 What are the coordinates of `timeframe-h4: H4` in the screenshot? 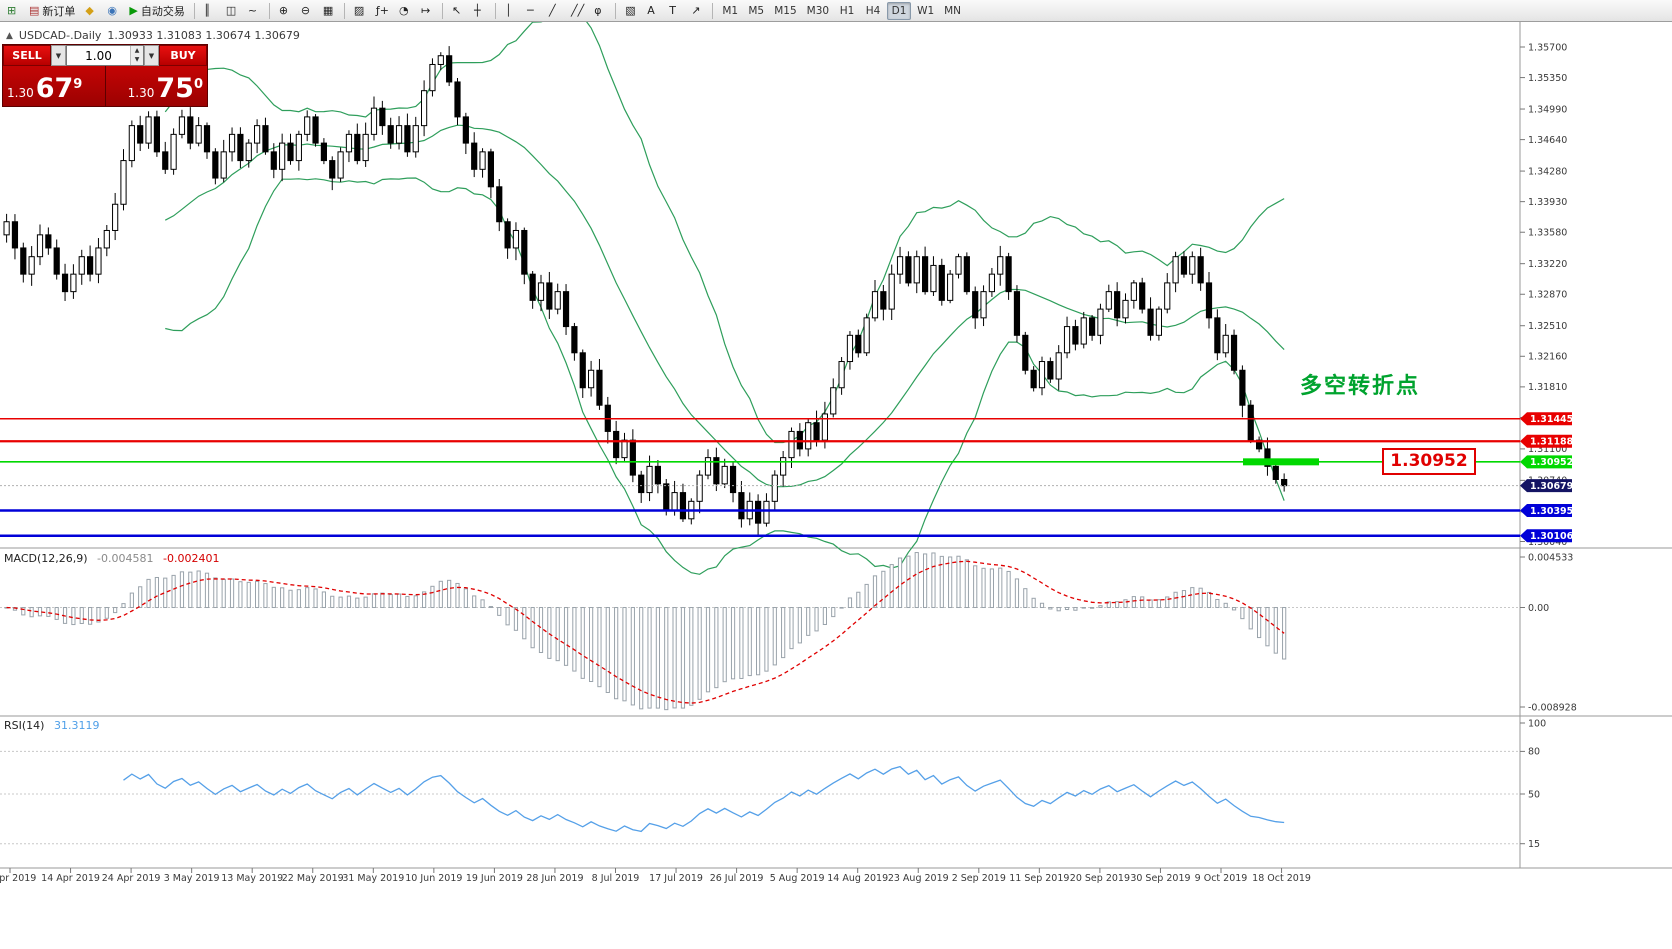 It's located at (873, 11).